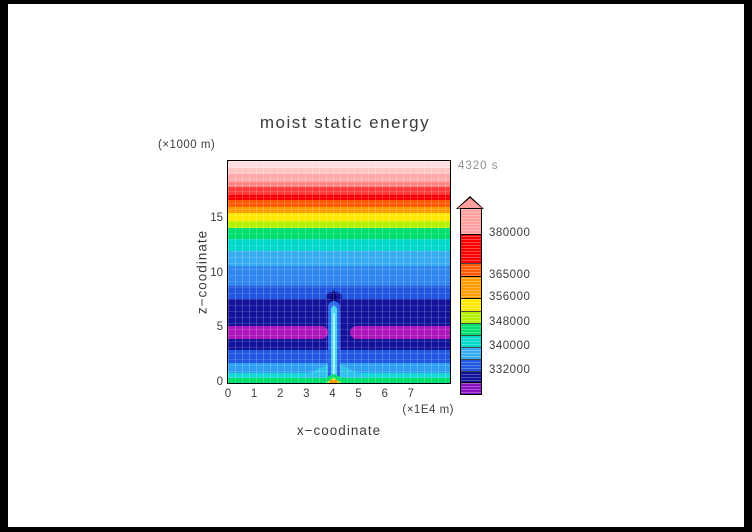  Describe the element at coordinates (399, 332) in the screenshot. I see `magenta-layer-right-blob` at that location.